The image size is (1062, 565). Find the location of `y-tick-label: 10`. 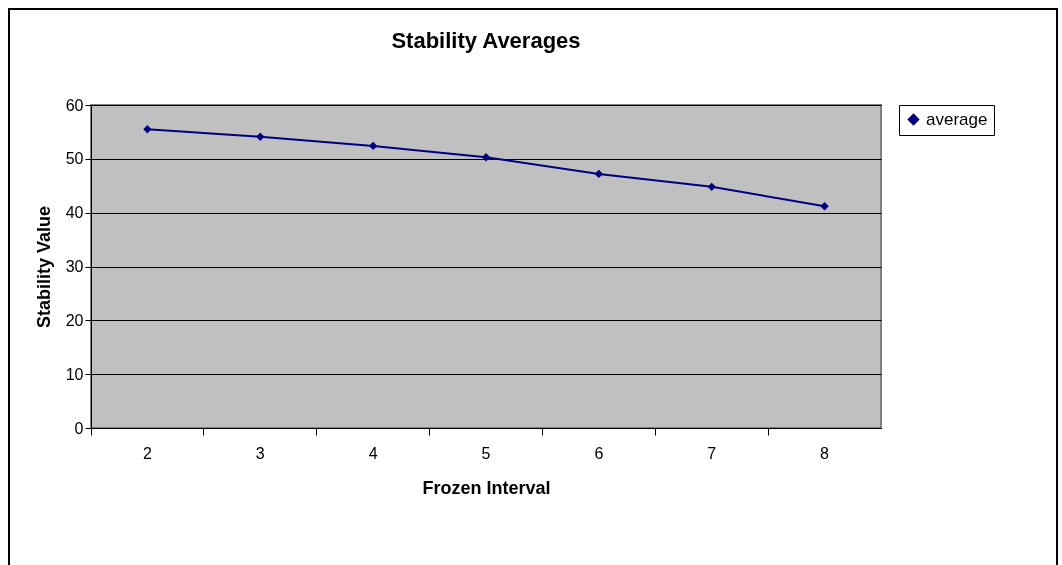

y-tick-label: 10 is located at coordinates (74, 374).